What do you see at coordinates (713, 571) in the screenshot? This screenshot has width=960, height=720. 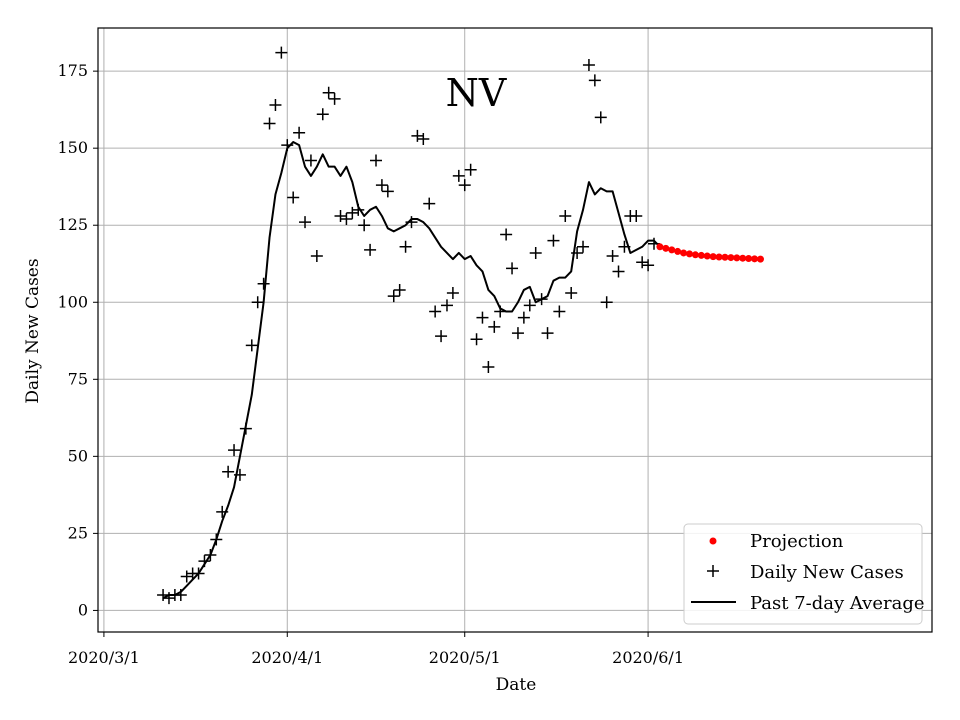 I see `legend-daily-marker` at bounding box center [713, 571].